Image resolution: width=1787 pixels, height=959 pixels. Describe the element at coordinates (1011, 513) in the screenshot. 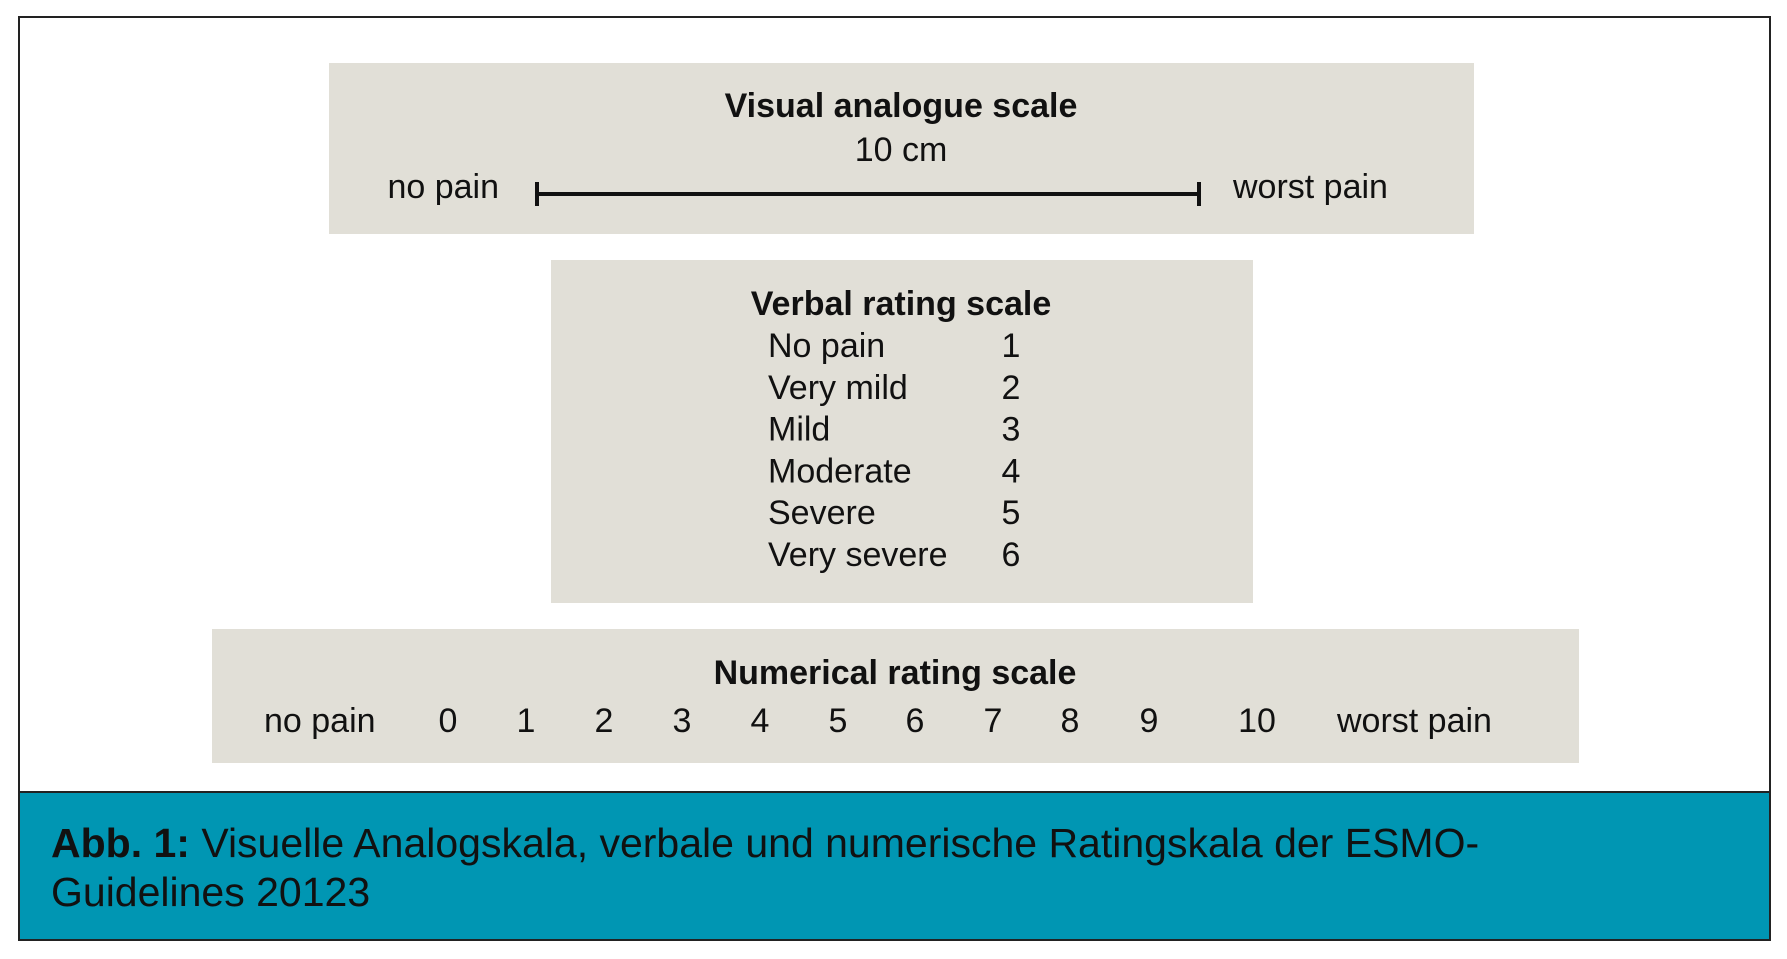

I see `vrs-value: 5` at that location.